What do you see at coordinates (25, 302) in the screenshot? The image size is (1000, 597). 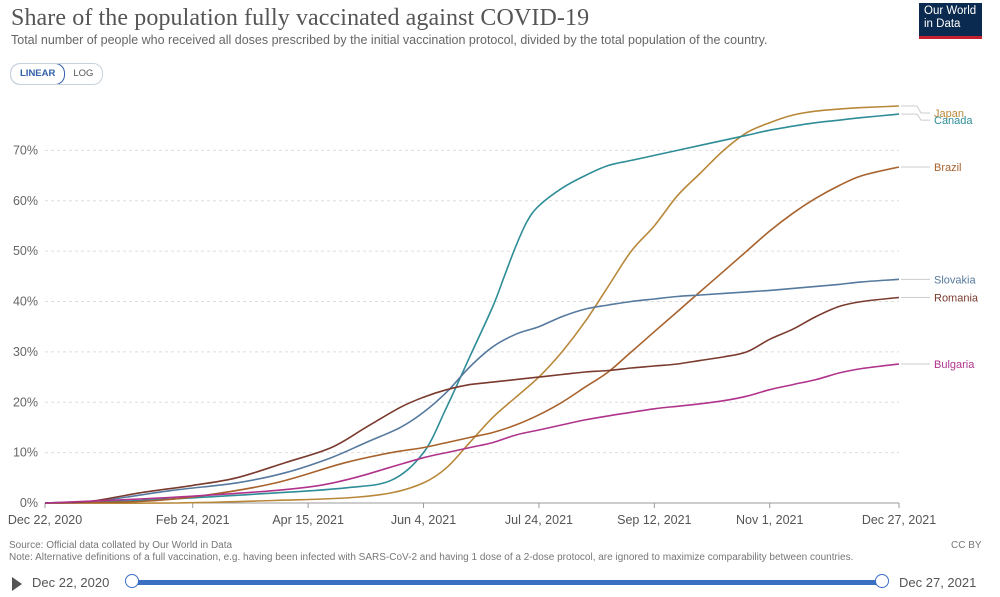 I see `y-tick-label: 40%` at bounding box center [25, 302].